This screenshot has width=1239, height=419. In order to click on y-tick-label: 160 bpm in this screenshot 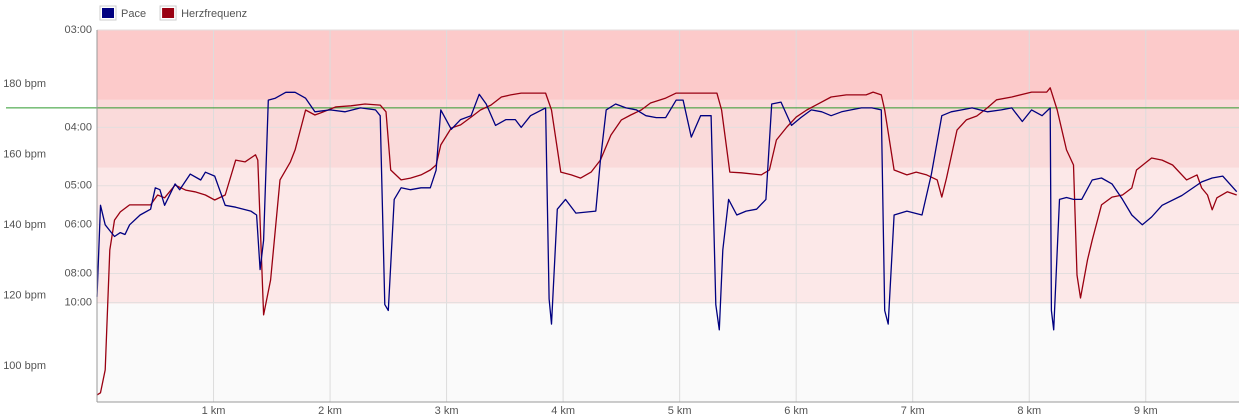, I will do `click(24, 154)`.